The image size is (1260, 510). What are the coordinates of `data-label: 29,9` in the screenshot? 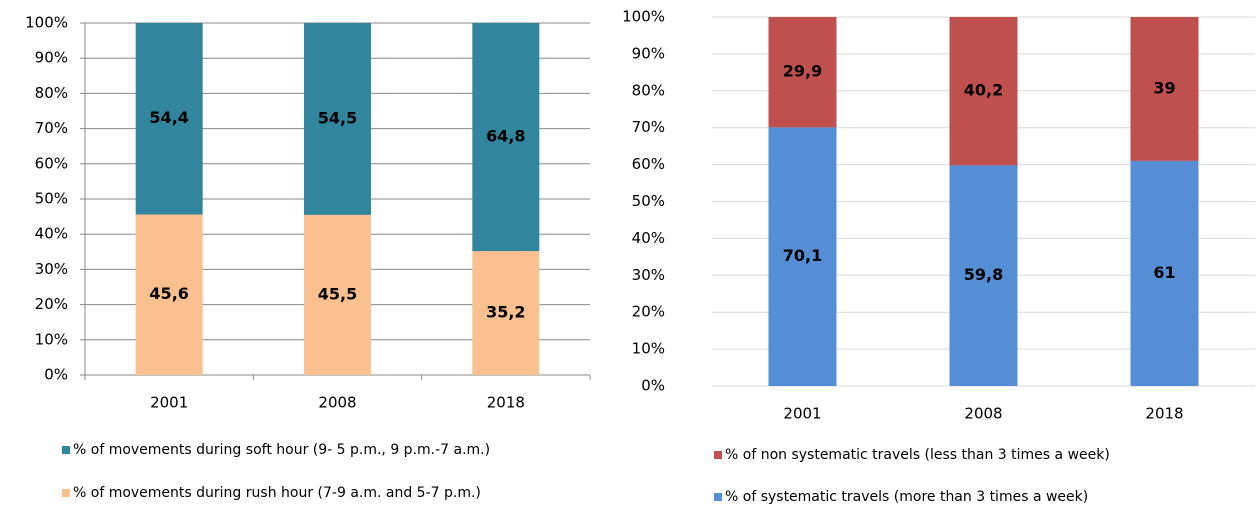 It's located at (802, 71).